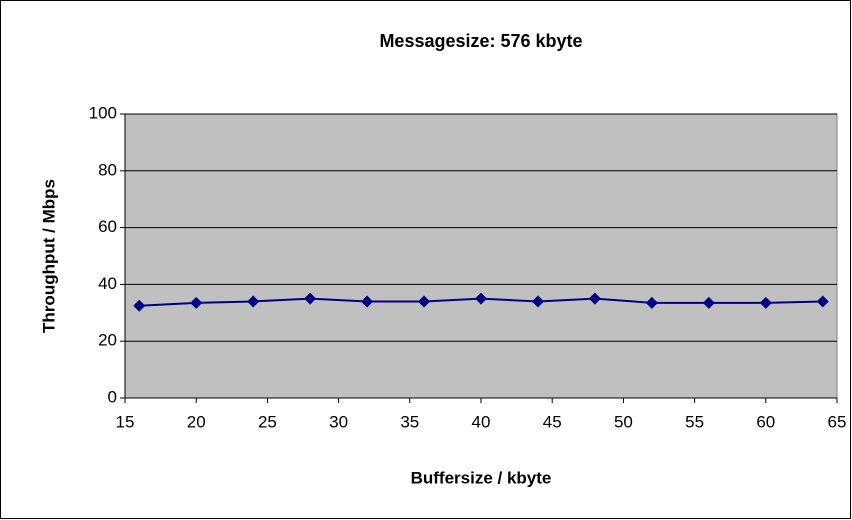  I want to click on y-tick-label: 100, so click(103, 112).